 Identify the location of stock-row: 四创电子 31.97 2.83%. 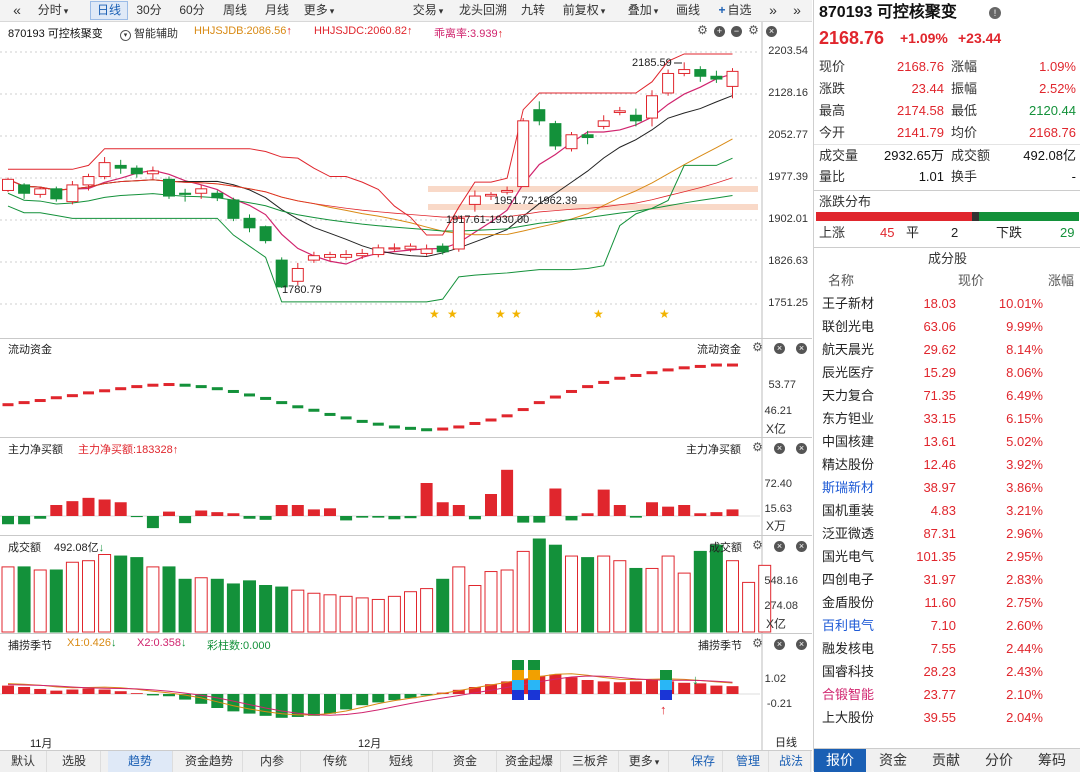
(947, 580).